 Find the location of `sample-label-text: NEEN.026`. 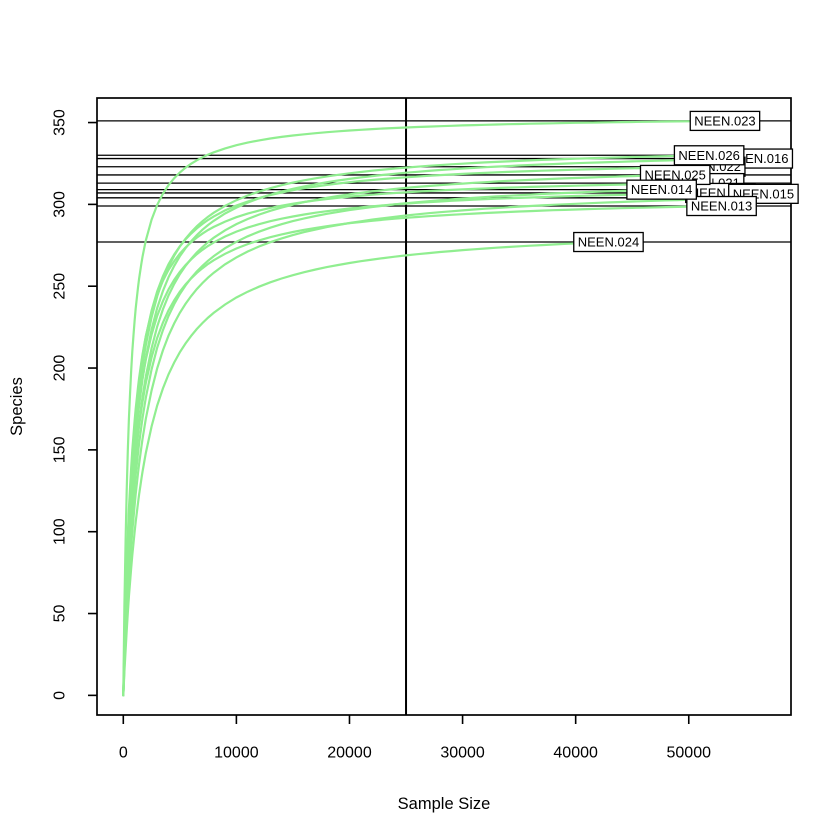

sample-label-text: NEEN.026 is located at coordinates (708, 155).